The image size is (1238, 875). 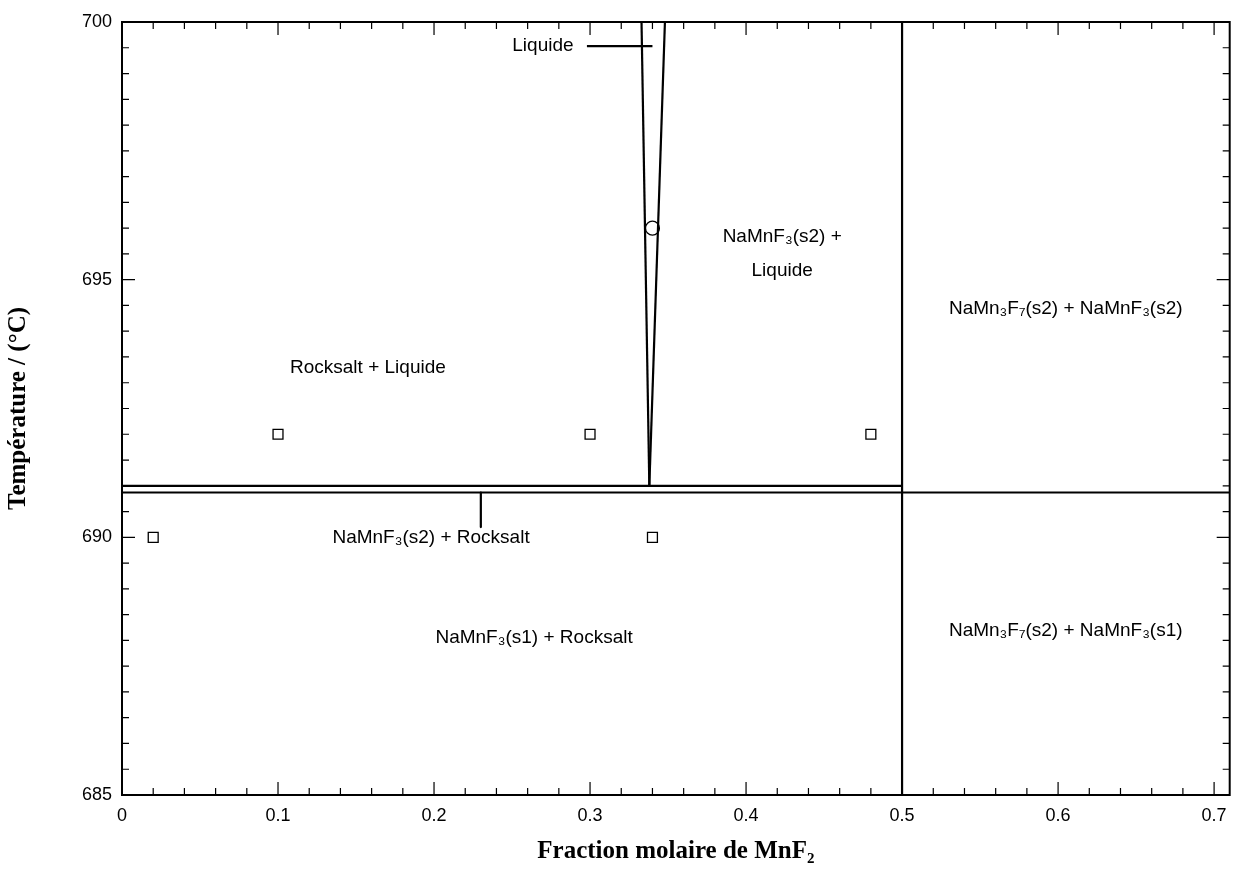 What do you see at coordinates (1214, 814) in the screenshot?
I see `x-tick-label: 0.7` at bounding box center [1214, 814].